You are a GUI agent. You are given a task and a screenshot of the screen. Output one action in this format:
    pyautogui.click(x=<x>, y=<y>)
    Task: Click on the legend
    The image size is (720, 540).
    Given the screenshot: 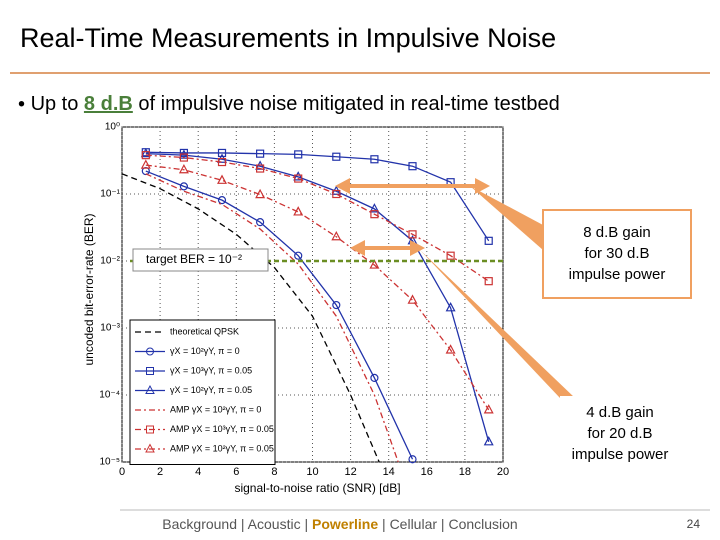 What is the action you would take?
    pyautogui.click(x=202, y=392)
    